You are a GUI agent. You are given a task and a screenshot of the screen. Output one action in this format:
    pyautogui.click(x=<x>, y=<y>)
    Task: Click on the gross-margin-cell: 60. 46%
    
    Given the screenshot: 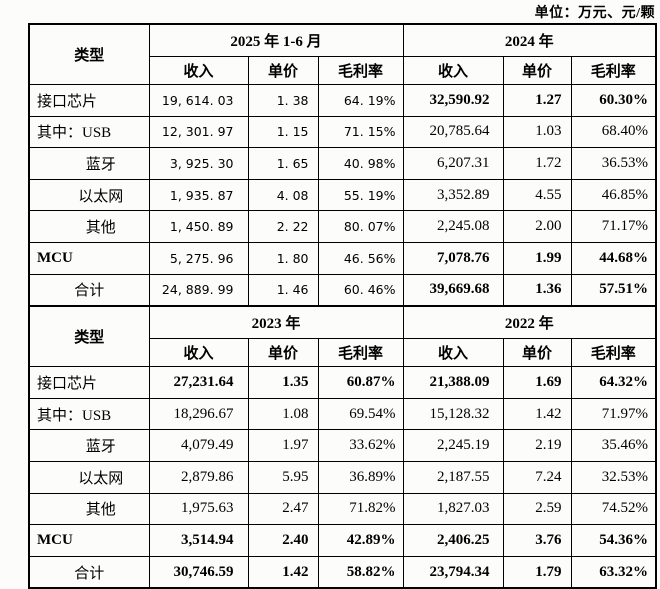 What is the action you would take?
    pyautogui.click(x=360, y=290)
    